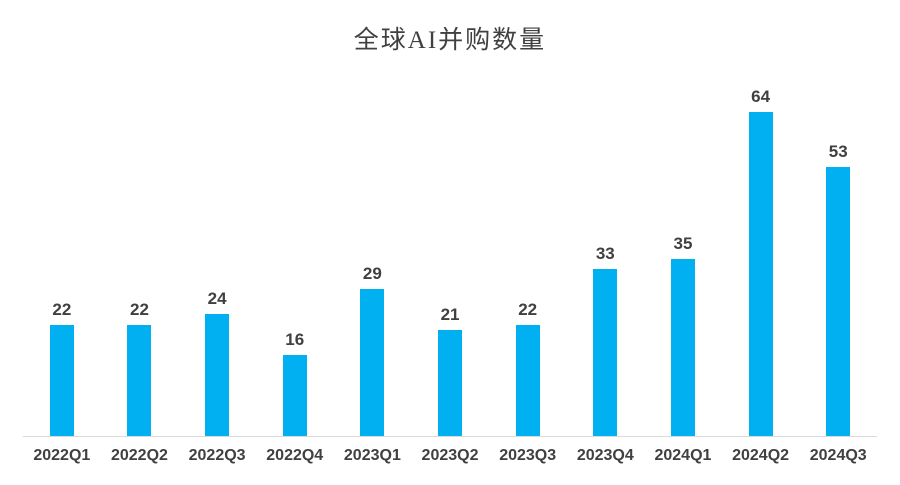  Describe the element at coordinates (683, 455) in the screenshot. I see `x-axis-label: 2024Q1` at that location.